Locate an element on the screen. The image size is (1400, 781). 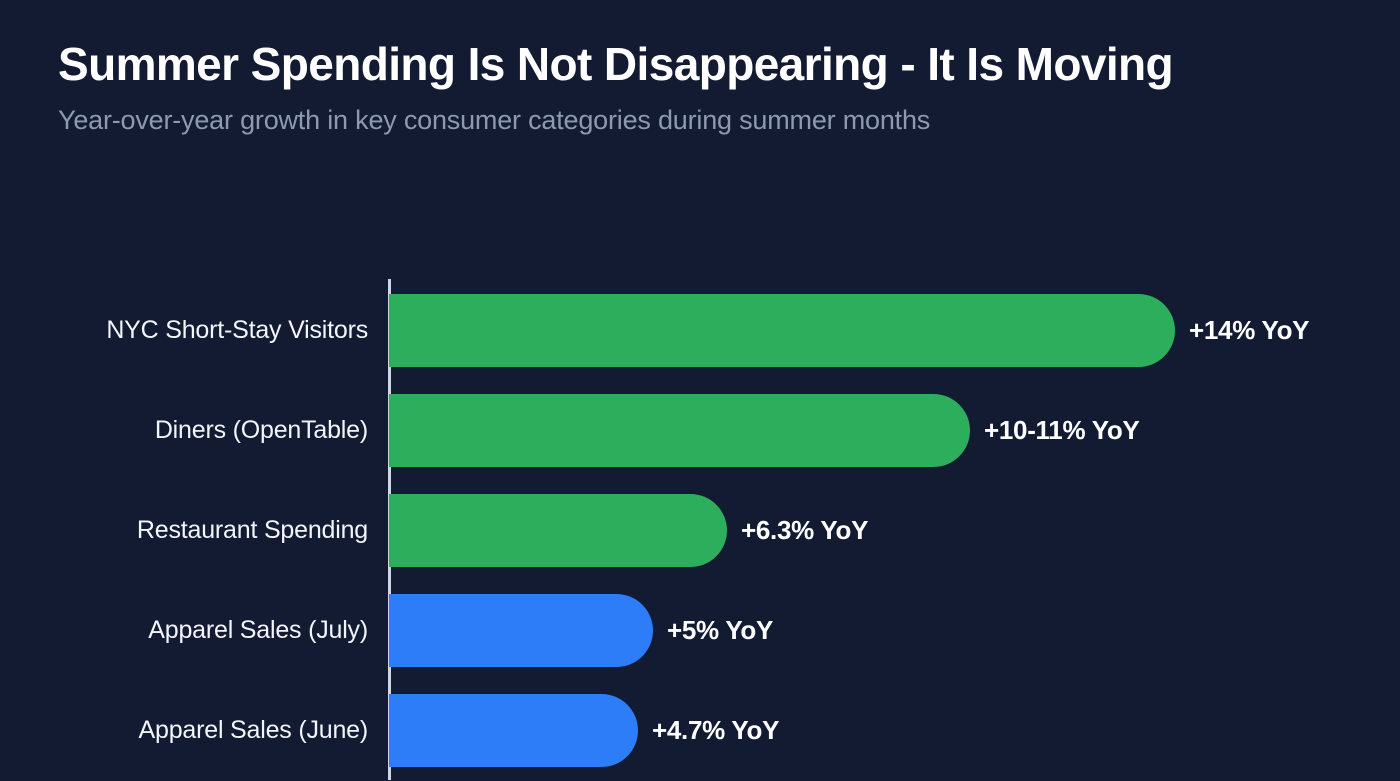
bar-row: Apparel Sales (July) +5% YoY is located at coordinates (700, 631).